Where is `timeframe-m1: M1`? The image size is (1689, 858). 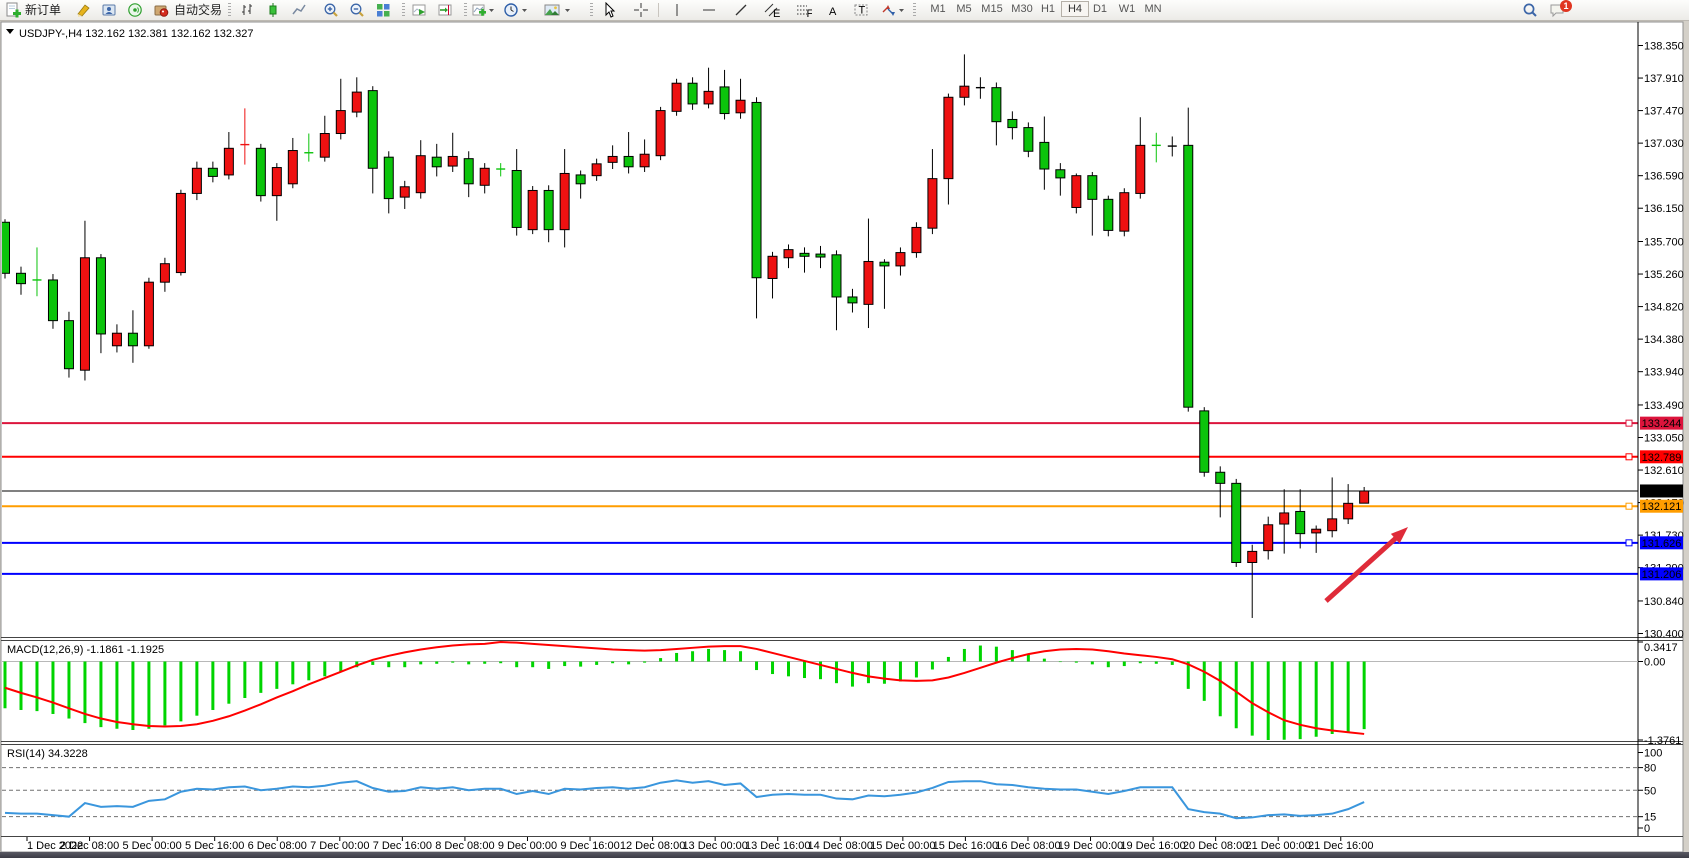 timeframe-m1: M1 is located at coordinates (938, 9).